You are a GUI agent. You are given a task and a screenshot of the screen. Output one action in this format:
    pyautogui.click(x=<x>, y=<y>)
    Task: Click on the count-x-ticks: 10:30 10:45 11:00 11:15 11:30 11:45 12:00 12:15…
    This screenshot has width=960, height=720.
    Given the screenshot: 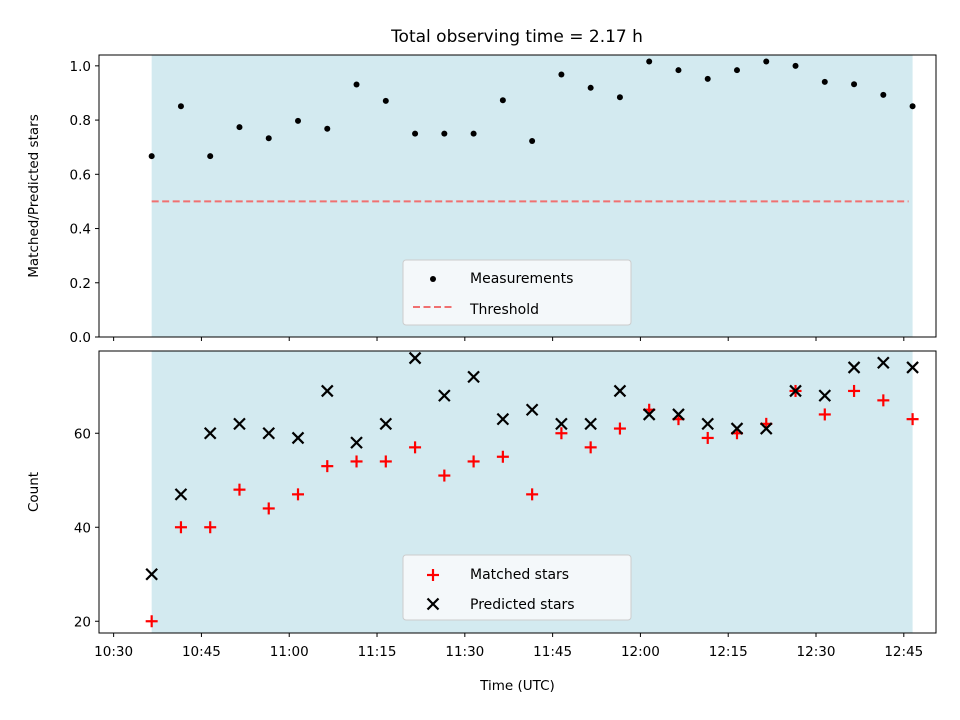 What is the action you would take?
    pyautogui.click(x=508, y=646)
    